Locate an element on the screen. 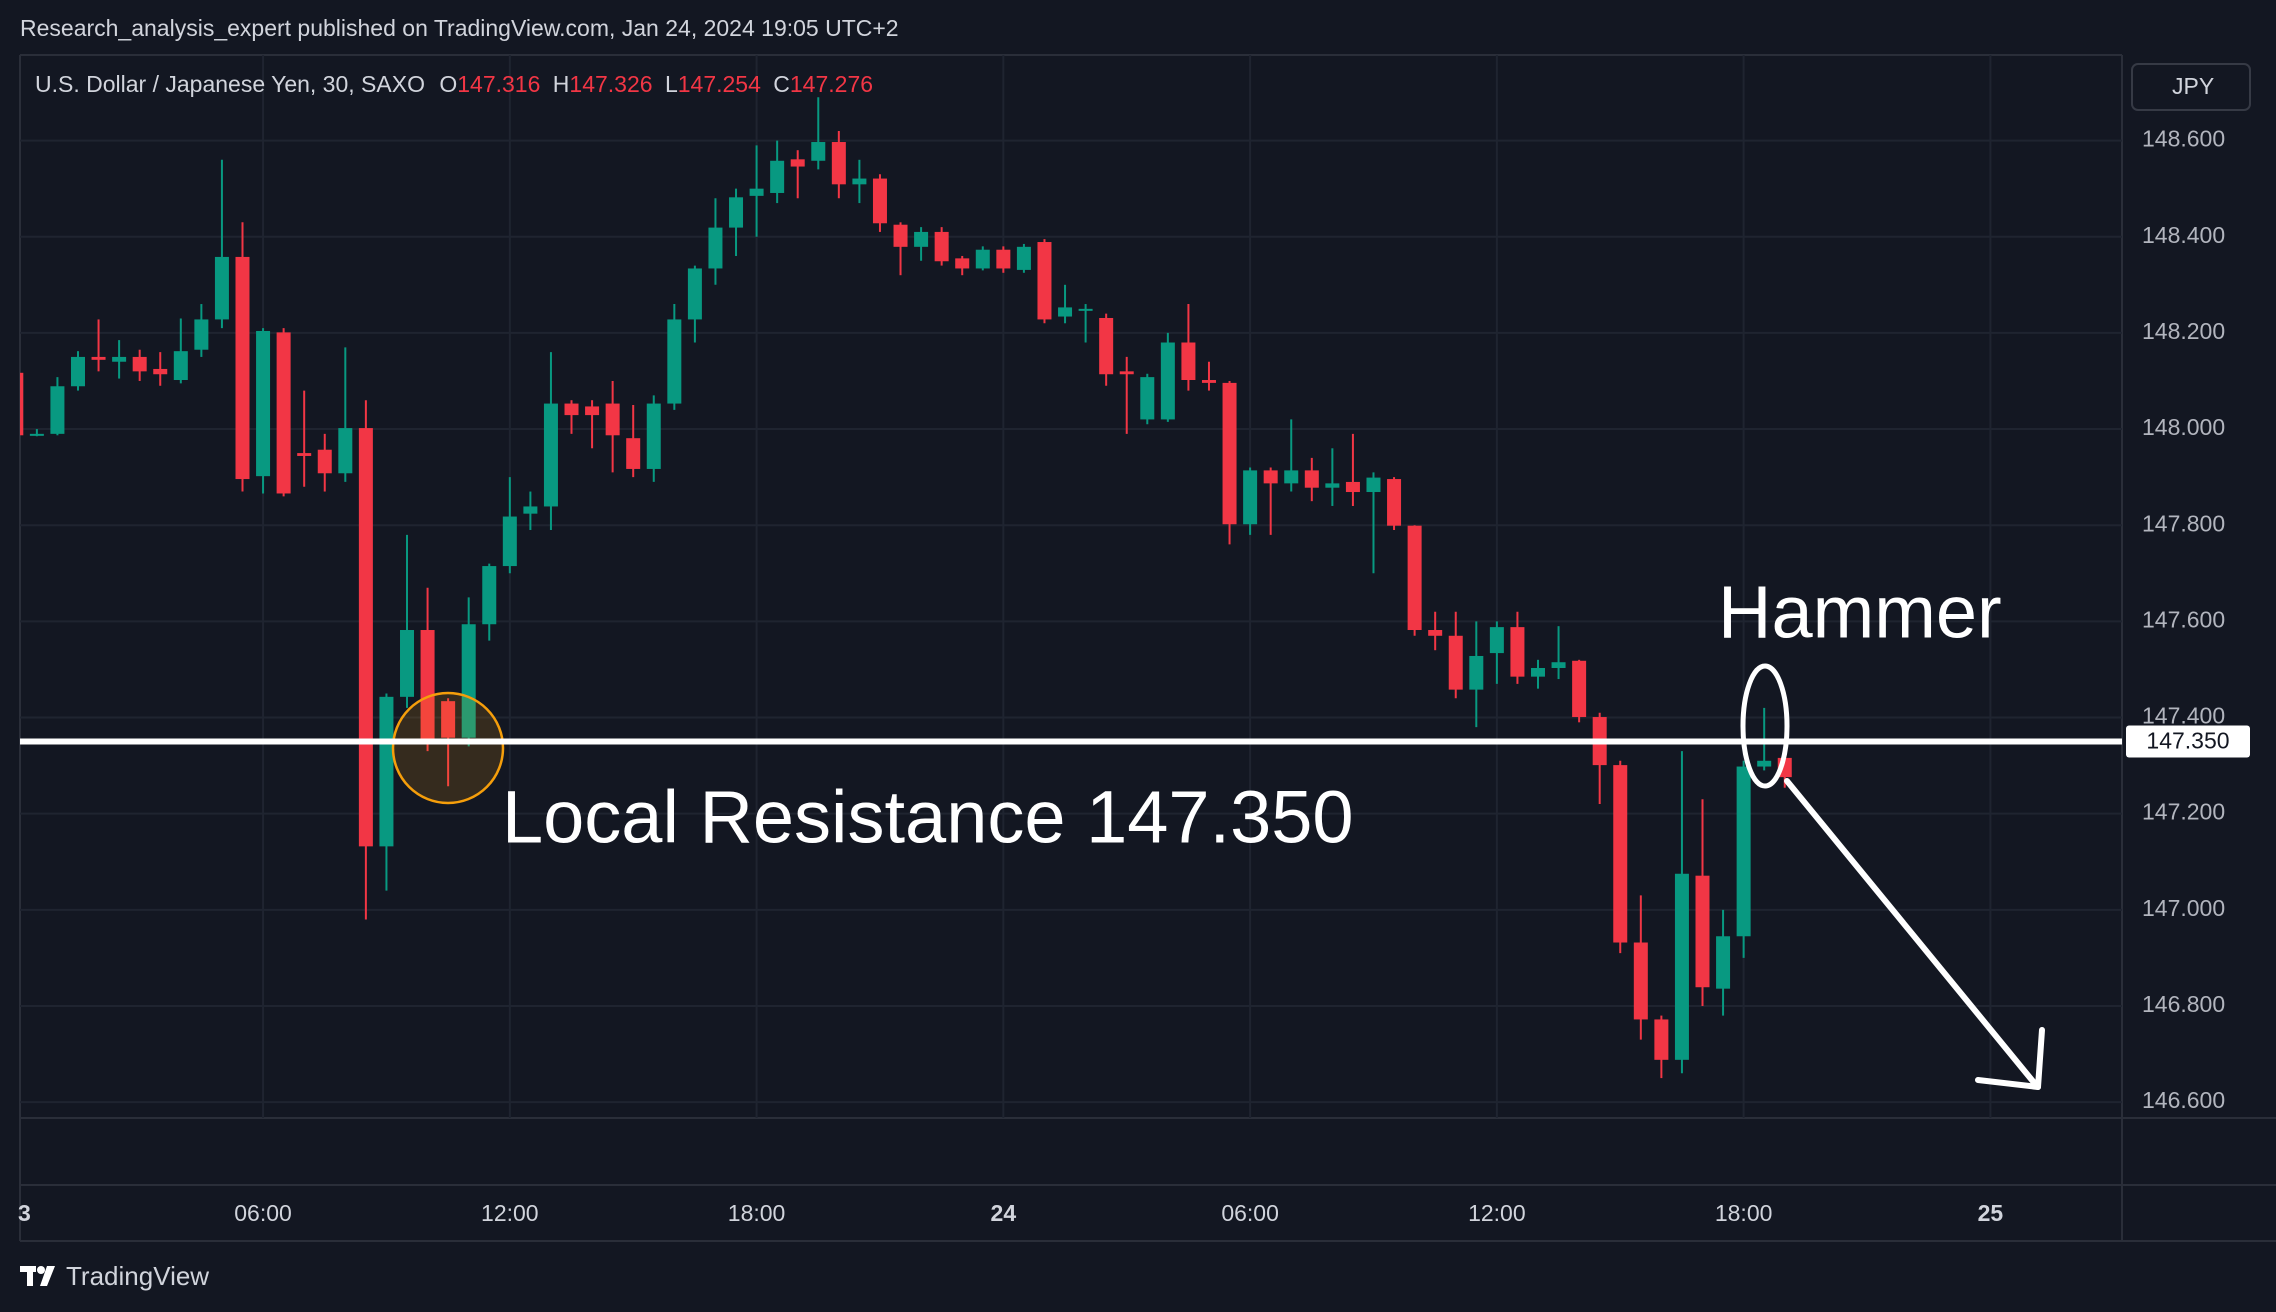 This screenshot has height=1312, width=2276. y-tick-label: 147.200 is located at coordinates (2183, 812).